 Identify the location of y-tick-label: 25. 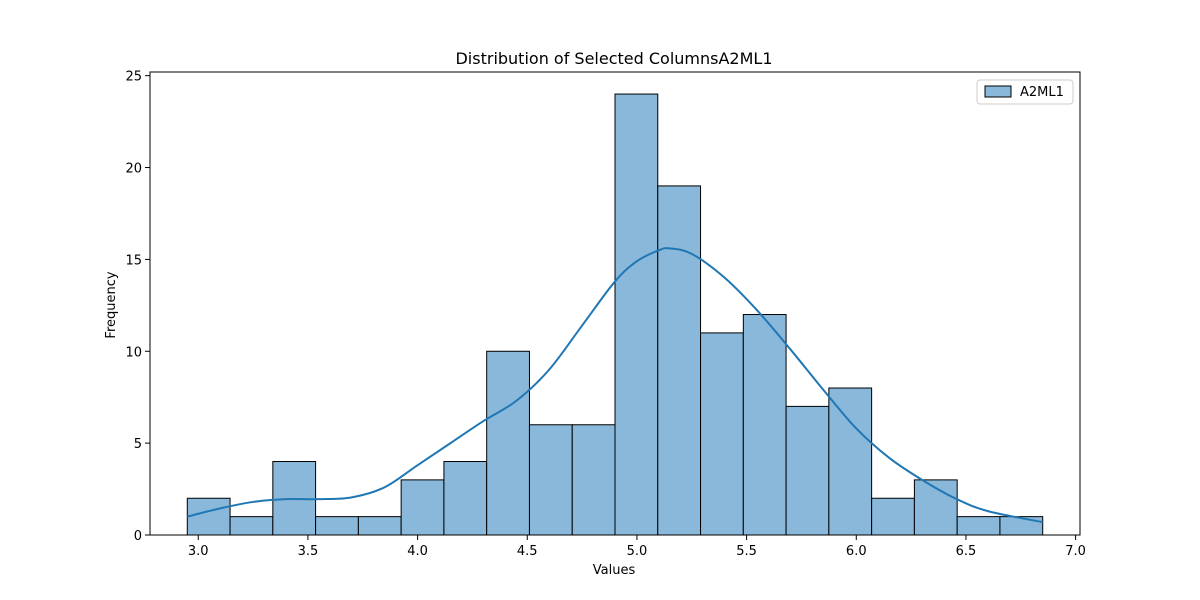
(133, 77).